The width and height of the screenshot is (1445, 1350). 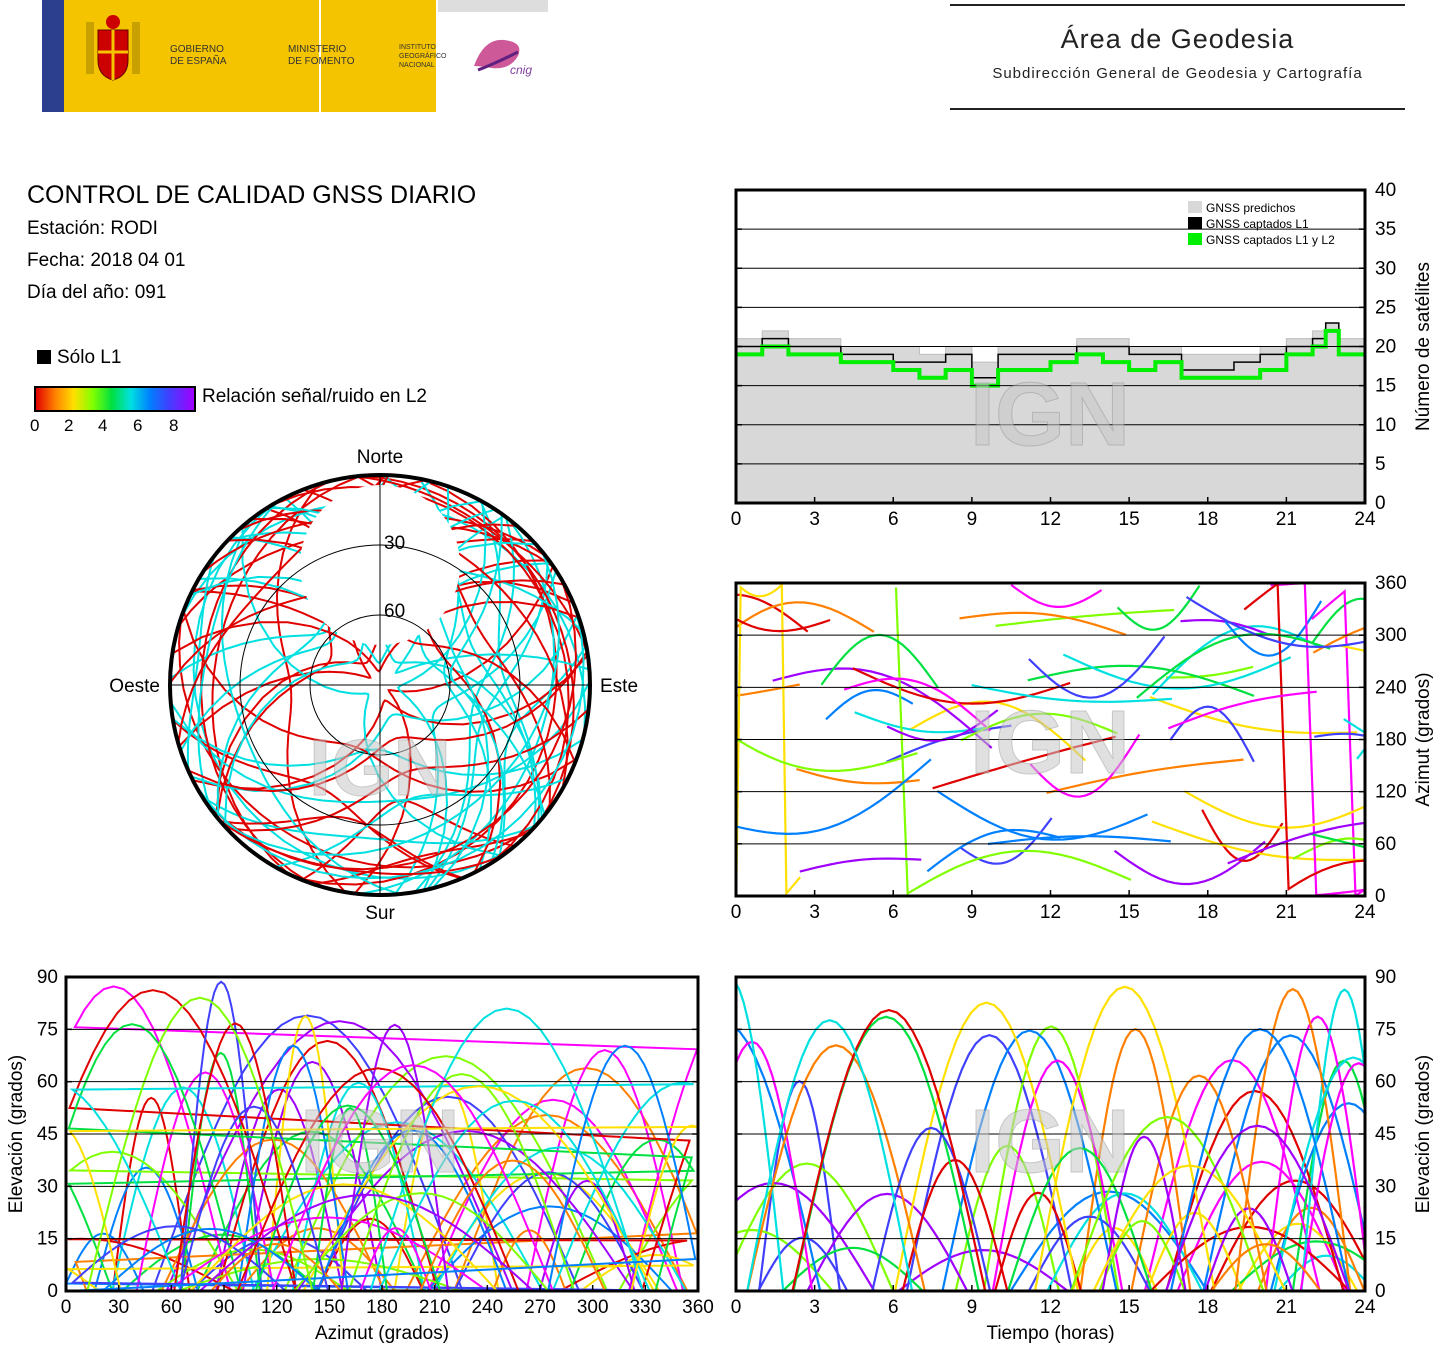 I want to click on legend-label: GNSS captados L1 y L2, so click(x=1270, y=240).